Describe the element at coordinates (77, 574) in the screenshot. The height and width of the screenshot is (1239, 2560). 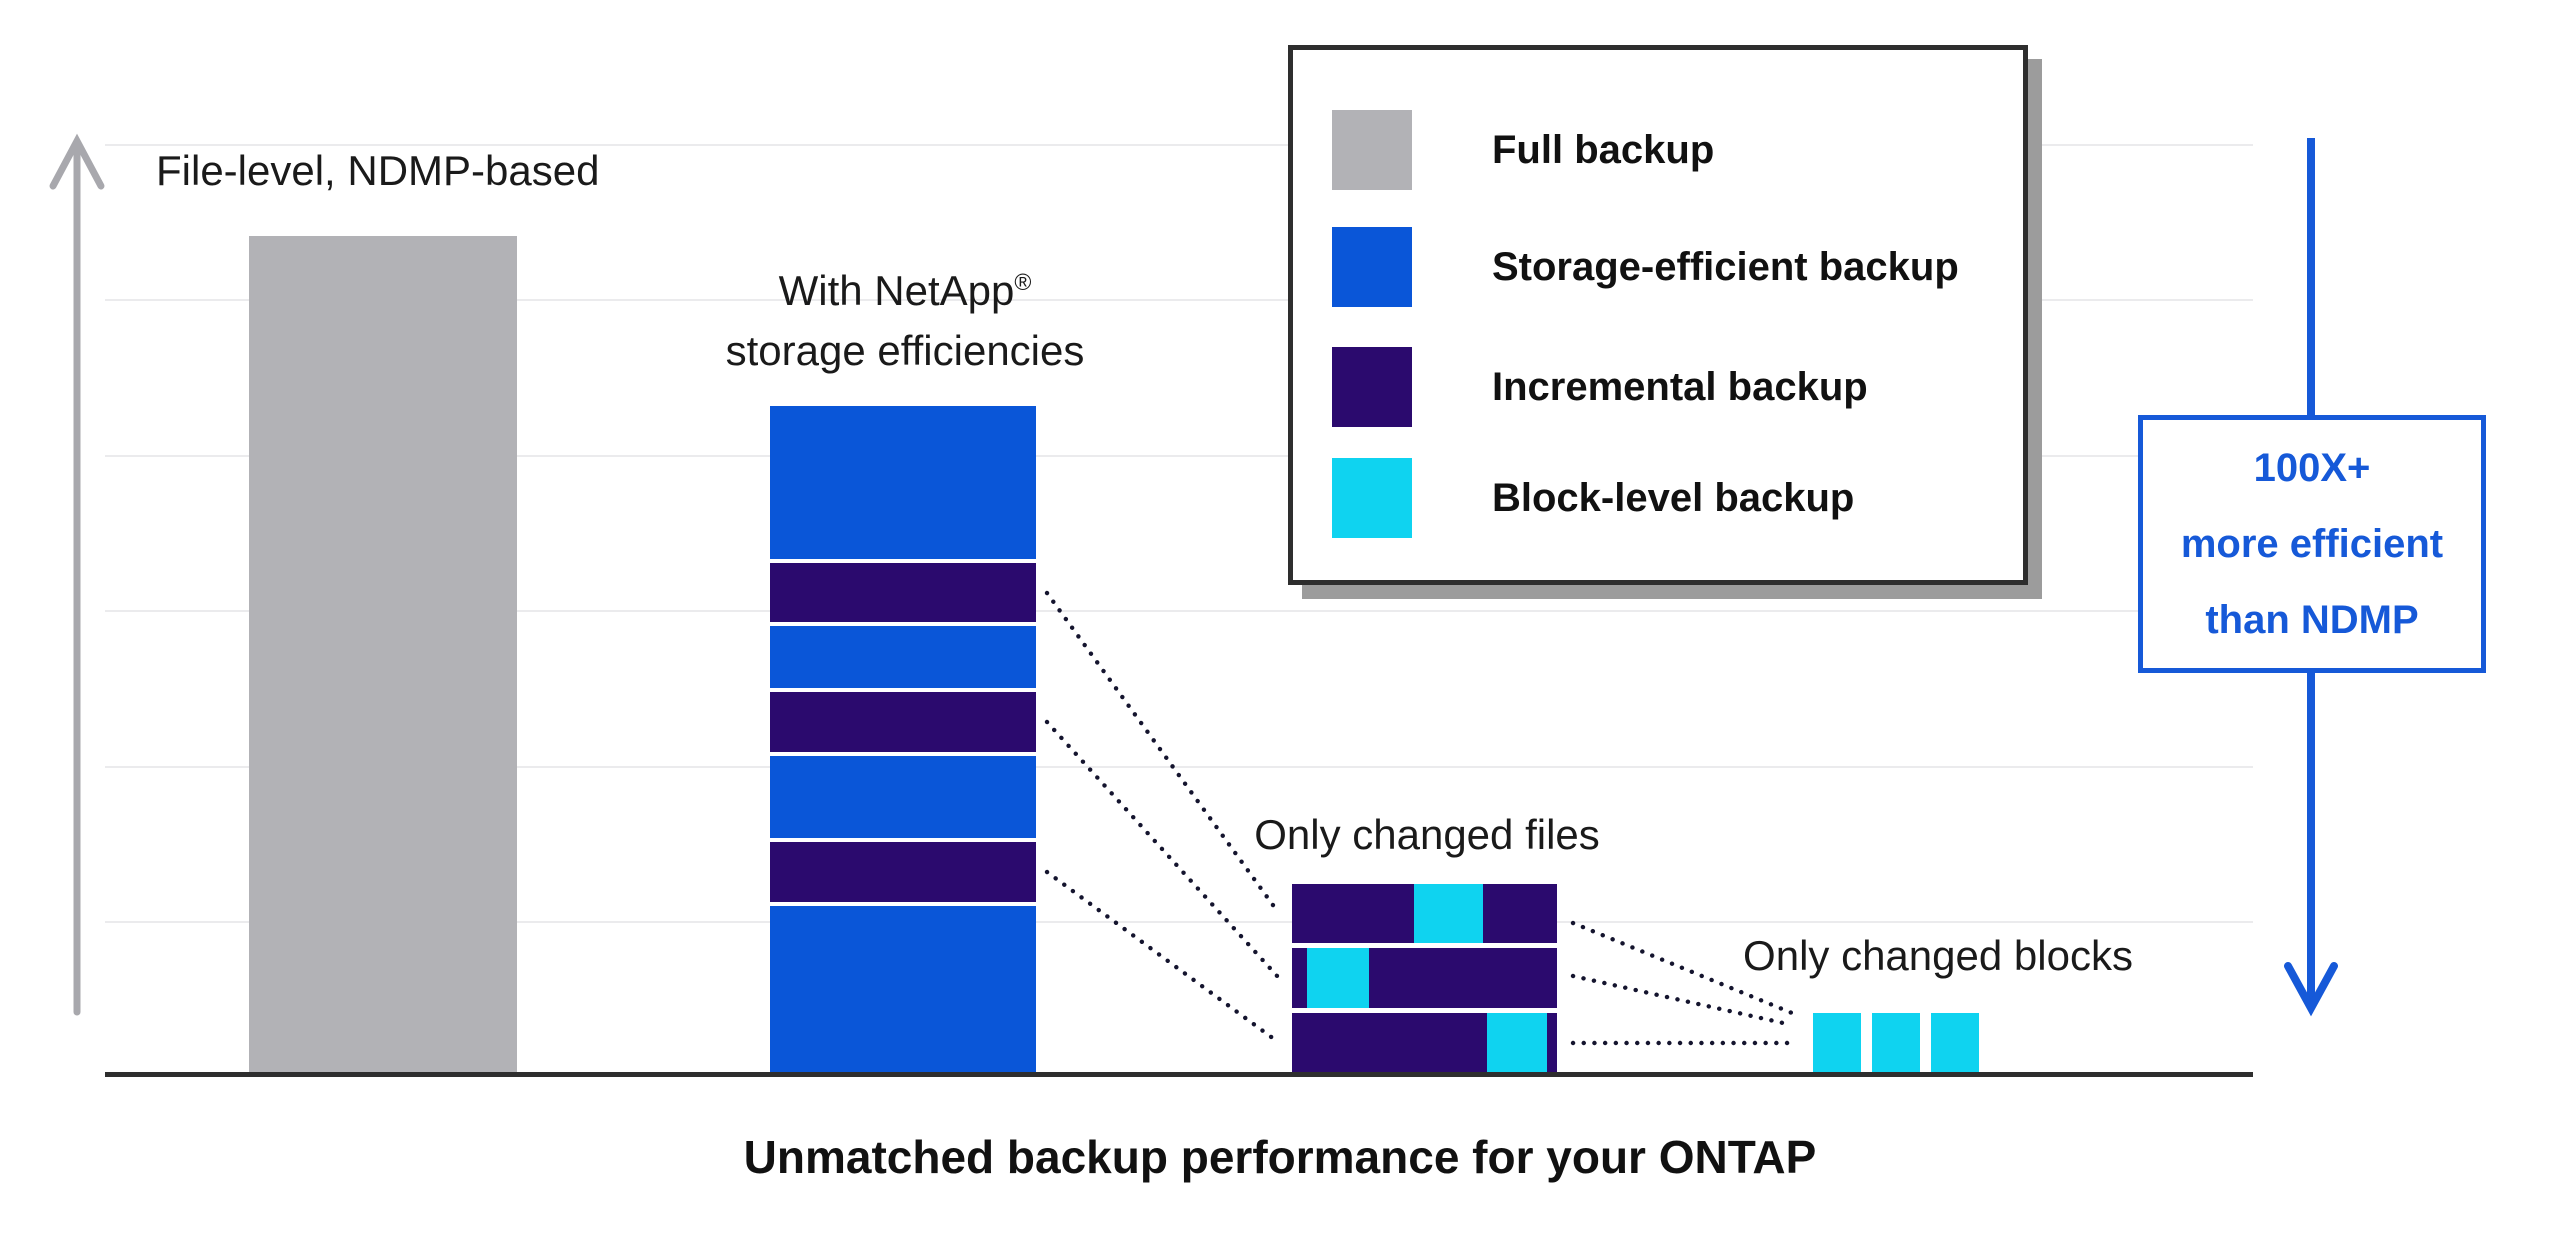
I see `up-arrow-icon` at that location.